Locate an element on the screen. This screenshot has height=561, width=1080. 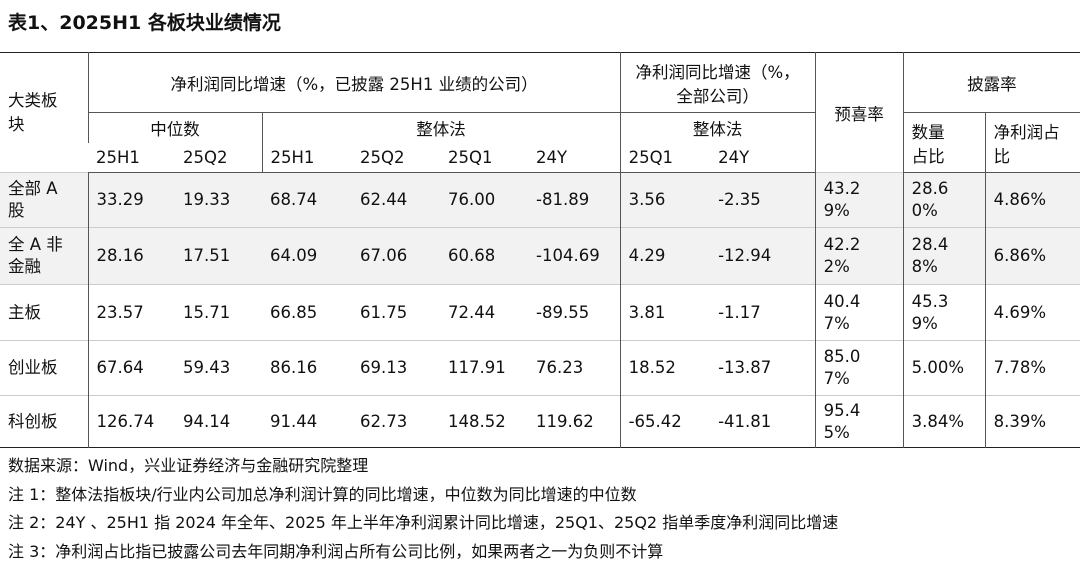
cell: 62.44 is located at coordinates (396, 200).